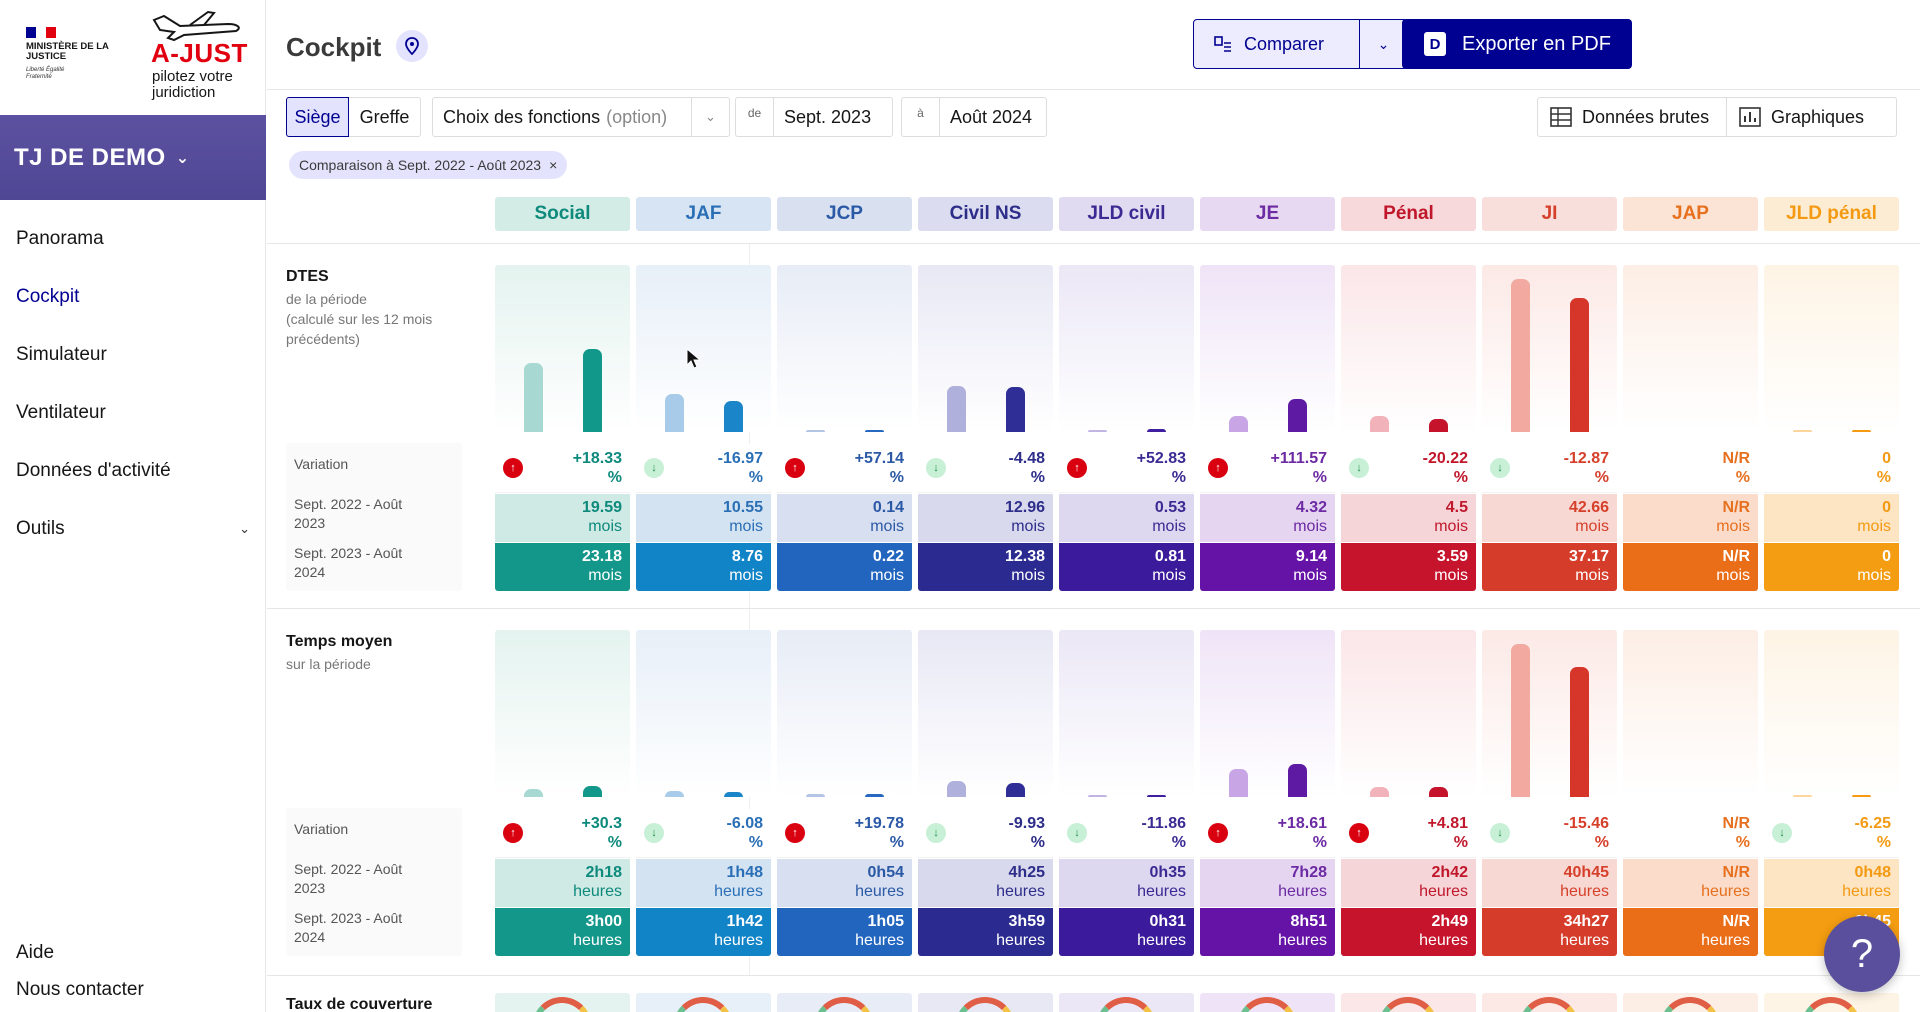 Image resolution: width=1920 pixels, height=1012 pixels. Describe the element at coordinates (1276, 44) in the screenshot. I see `compare-button: Comparer` at that location.